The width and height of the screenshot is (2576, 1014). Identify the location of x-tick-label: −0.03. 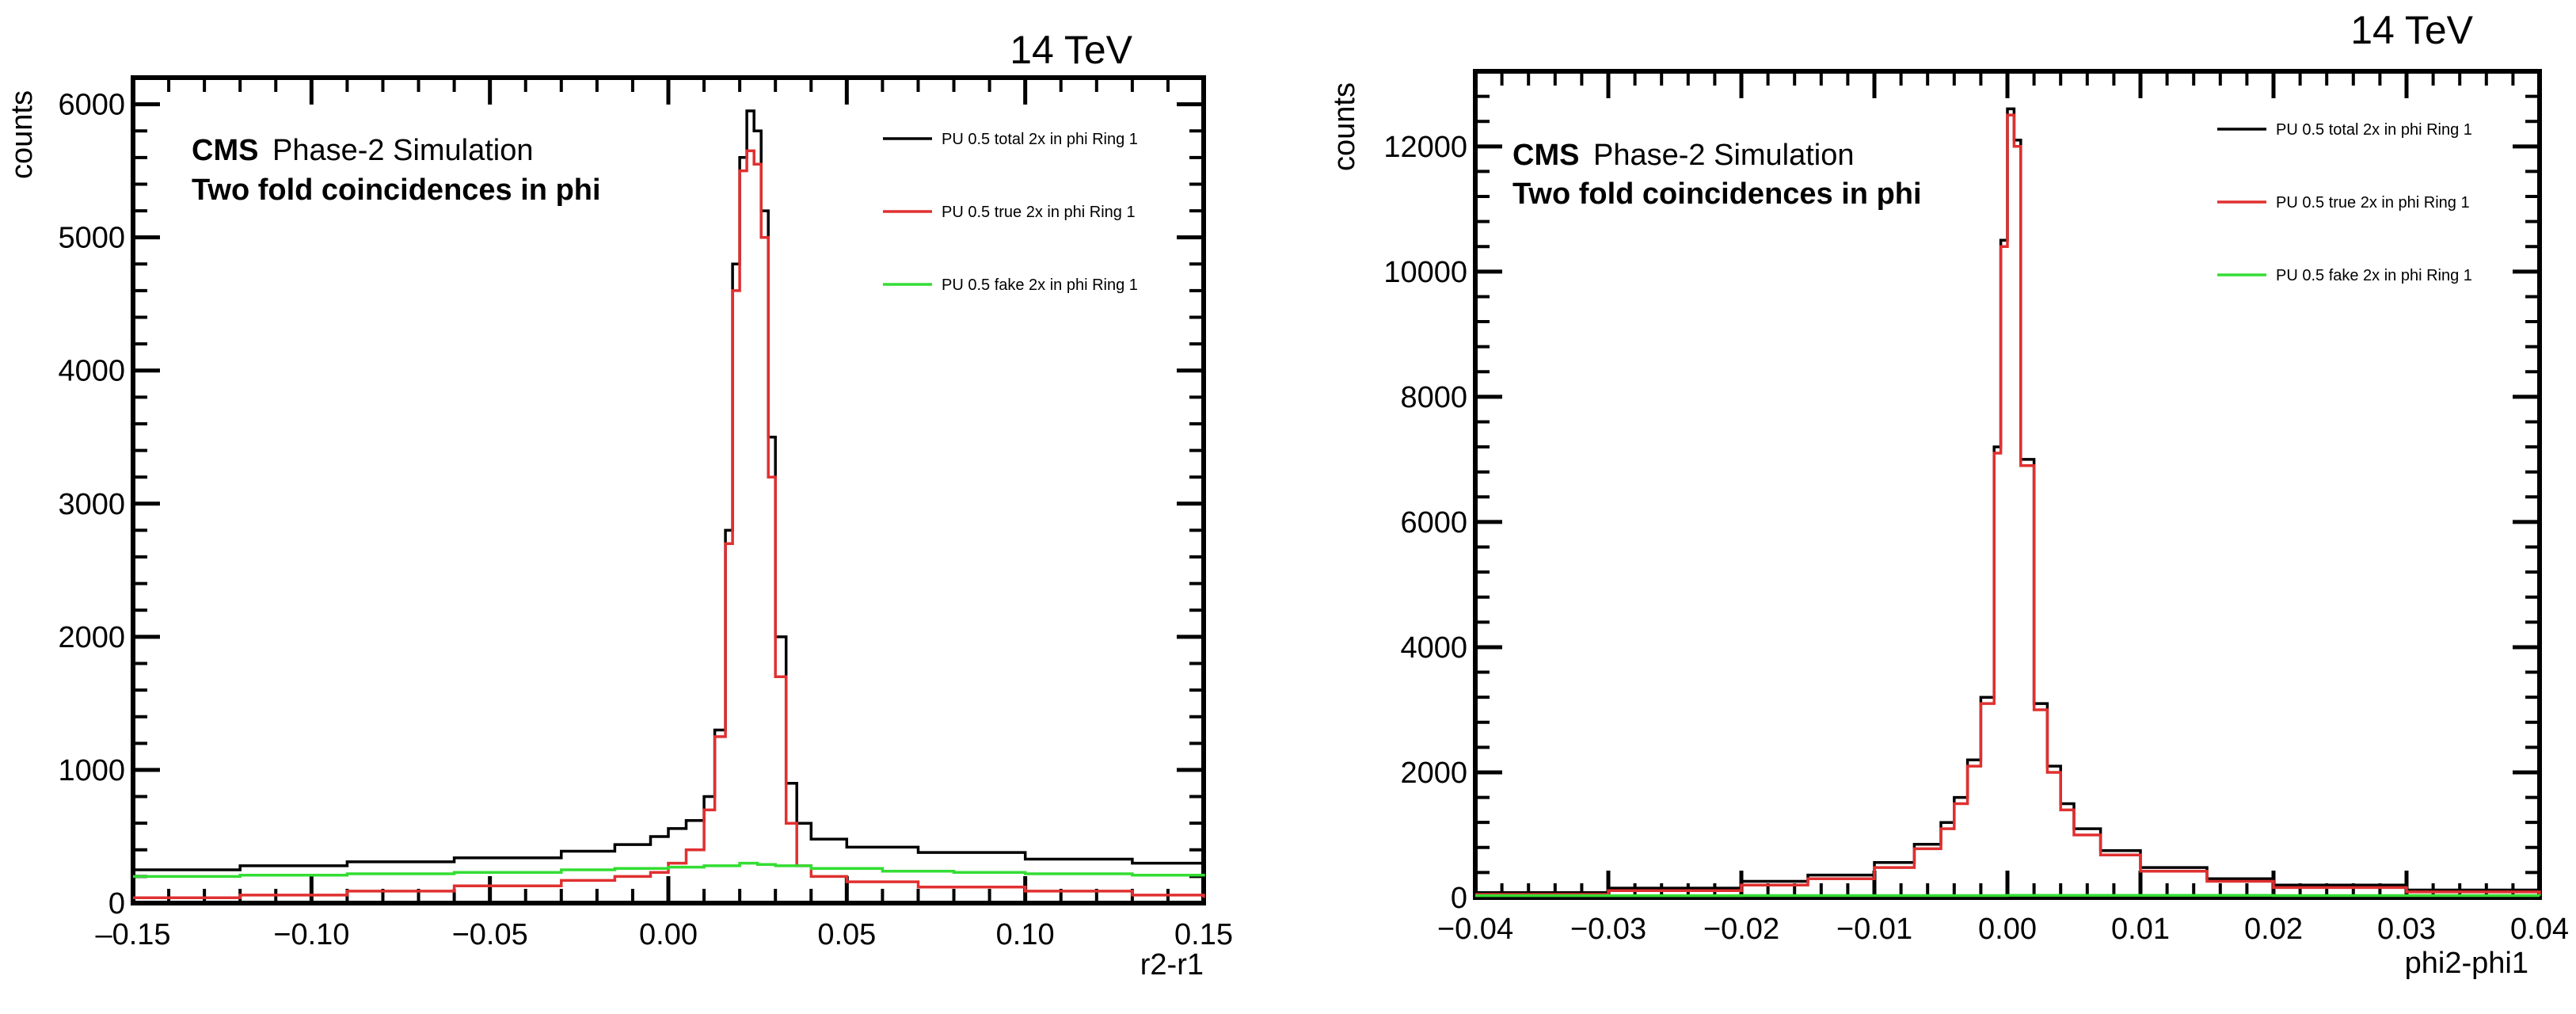
(1608, 929).